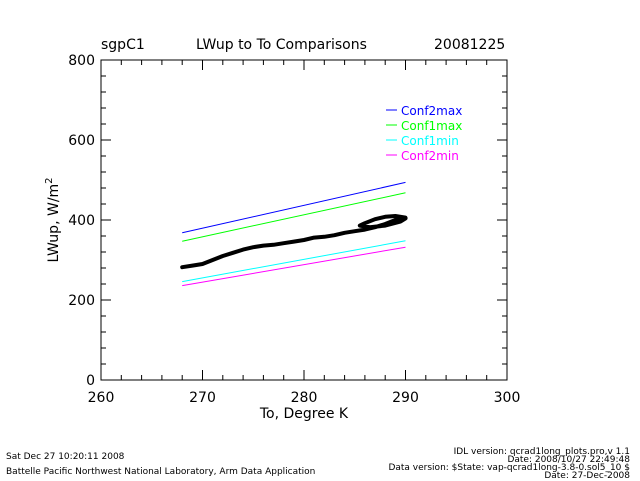 The image size is (640, 481). Describe the element at coordinates (81, 301) in the screenshot. I see `y-tick-label: 200` at that location.